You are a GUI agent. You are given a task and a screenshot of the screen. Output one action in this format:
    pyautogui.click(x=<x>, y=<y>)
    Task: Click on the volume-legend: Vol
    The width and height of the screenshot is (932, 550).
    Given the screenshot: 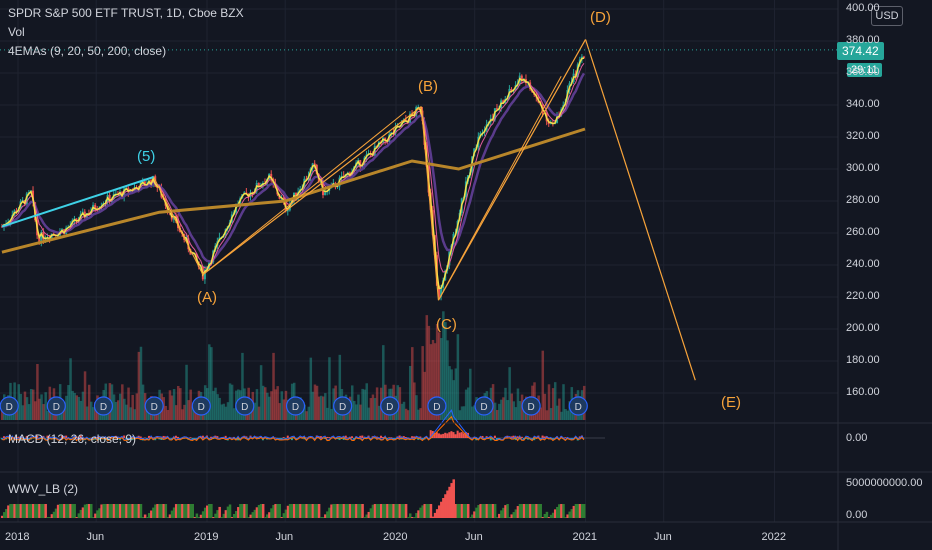 What is the action you would take?
    pyautogui.click(x=16, y=32)
    